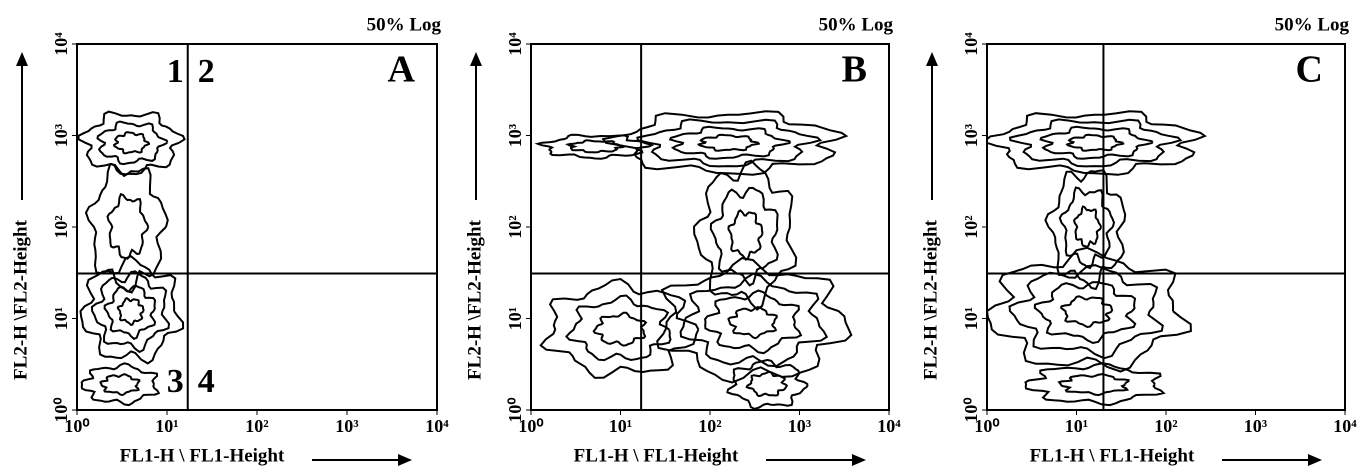 This screenshot has width=1372, height=468. I want to click on quadrant-label: 2, so click(206, 71).